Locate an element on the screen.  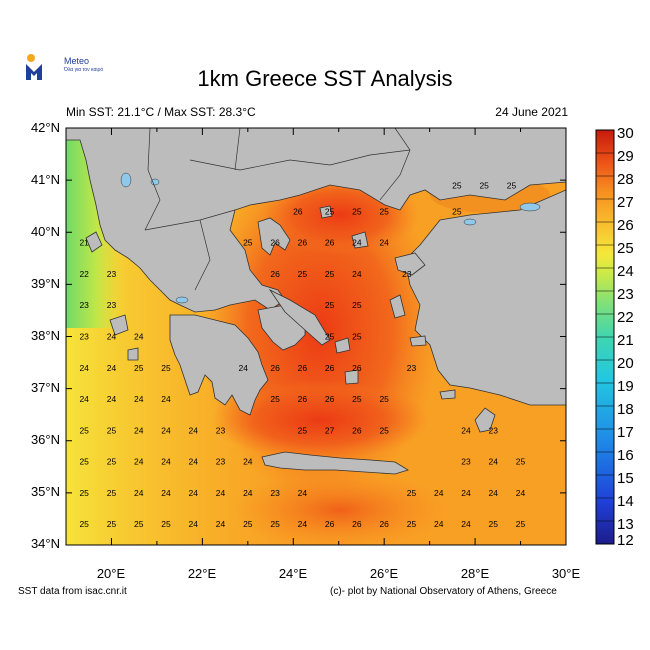
logo-name: Meteo is located at coordinates (77, 61).